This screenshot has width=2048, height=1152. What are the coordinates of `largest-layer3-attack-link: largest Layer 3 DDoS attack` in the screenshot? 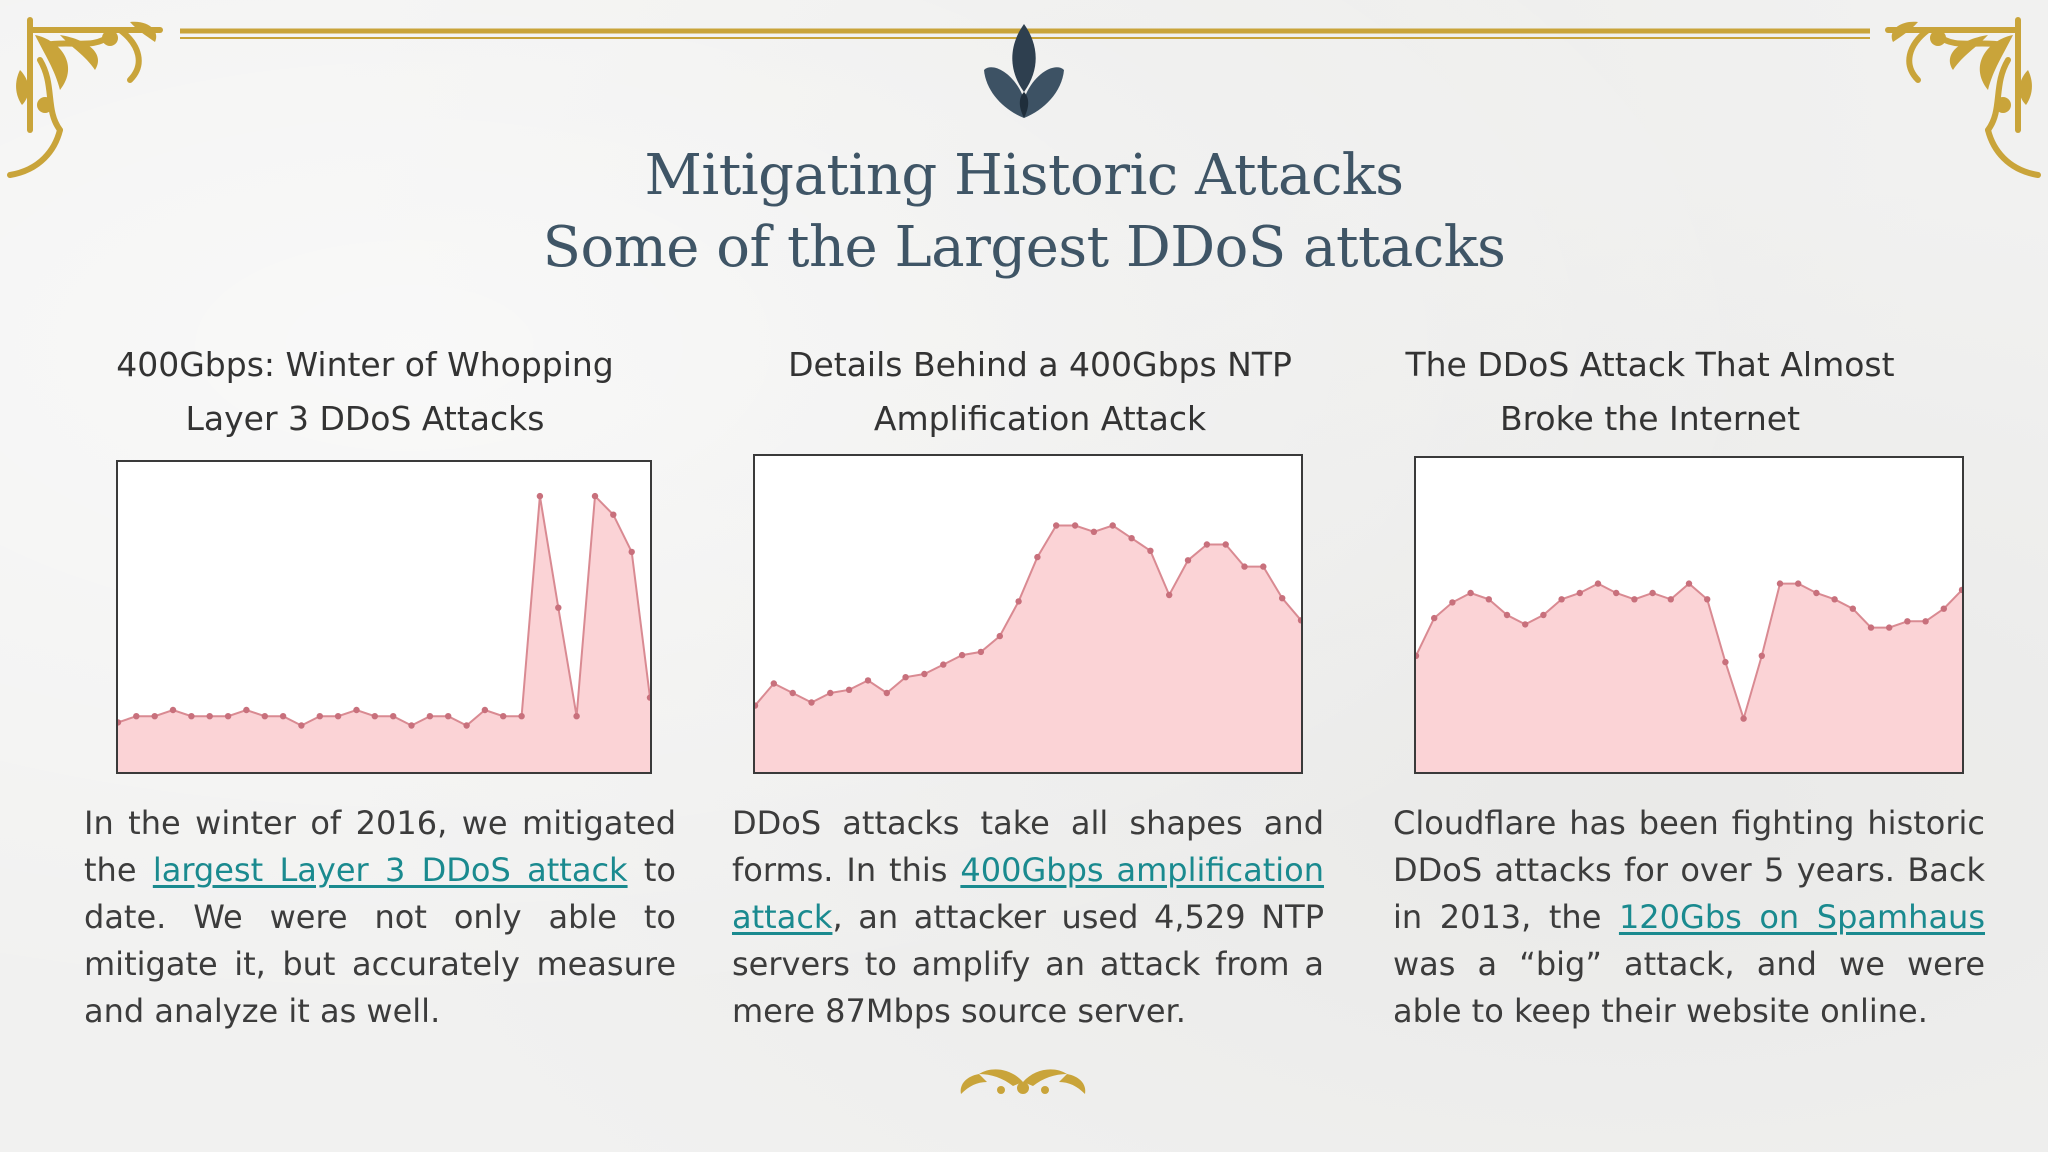 It's located at (390, 870).